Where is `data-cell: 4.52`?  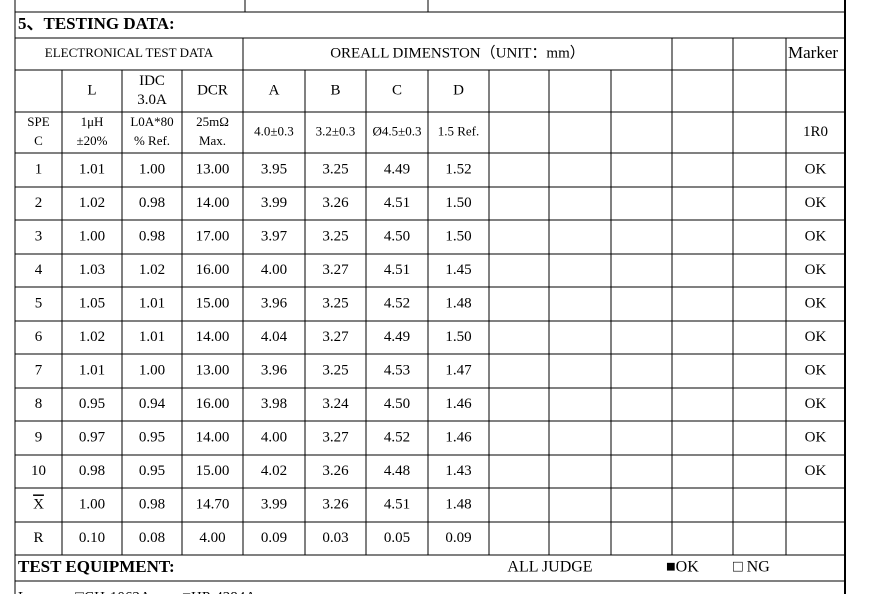
data-cell: 4.52 is located at coordinates (397, 303).